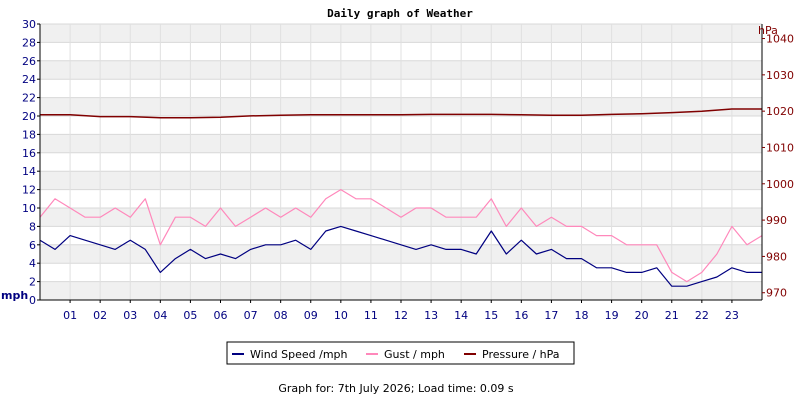 This screenshot has height=400, width=800. Describe the element at coordinates (29, 153) in the screenshot. I see `left-tick-label: 16` at that location.